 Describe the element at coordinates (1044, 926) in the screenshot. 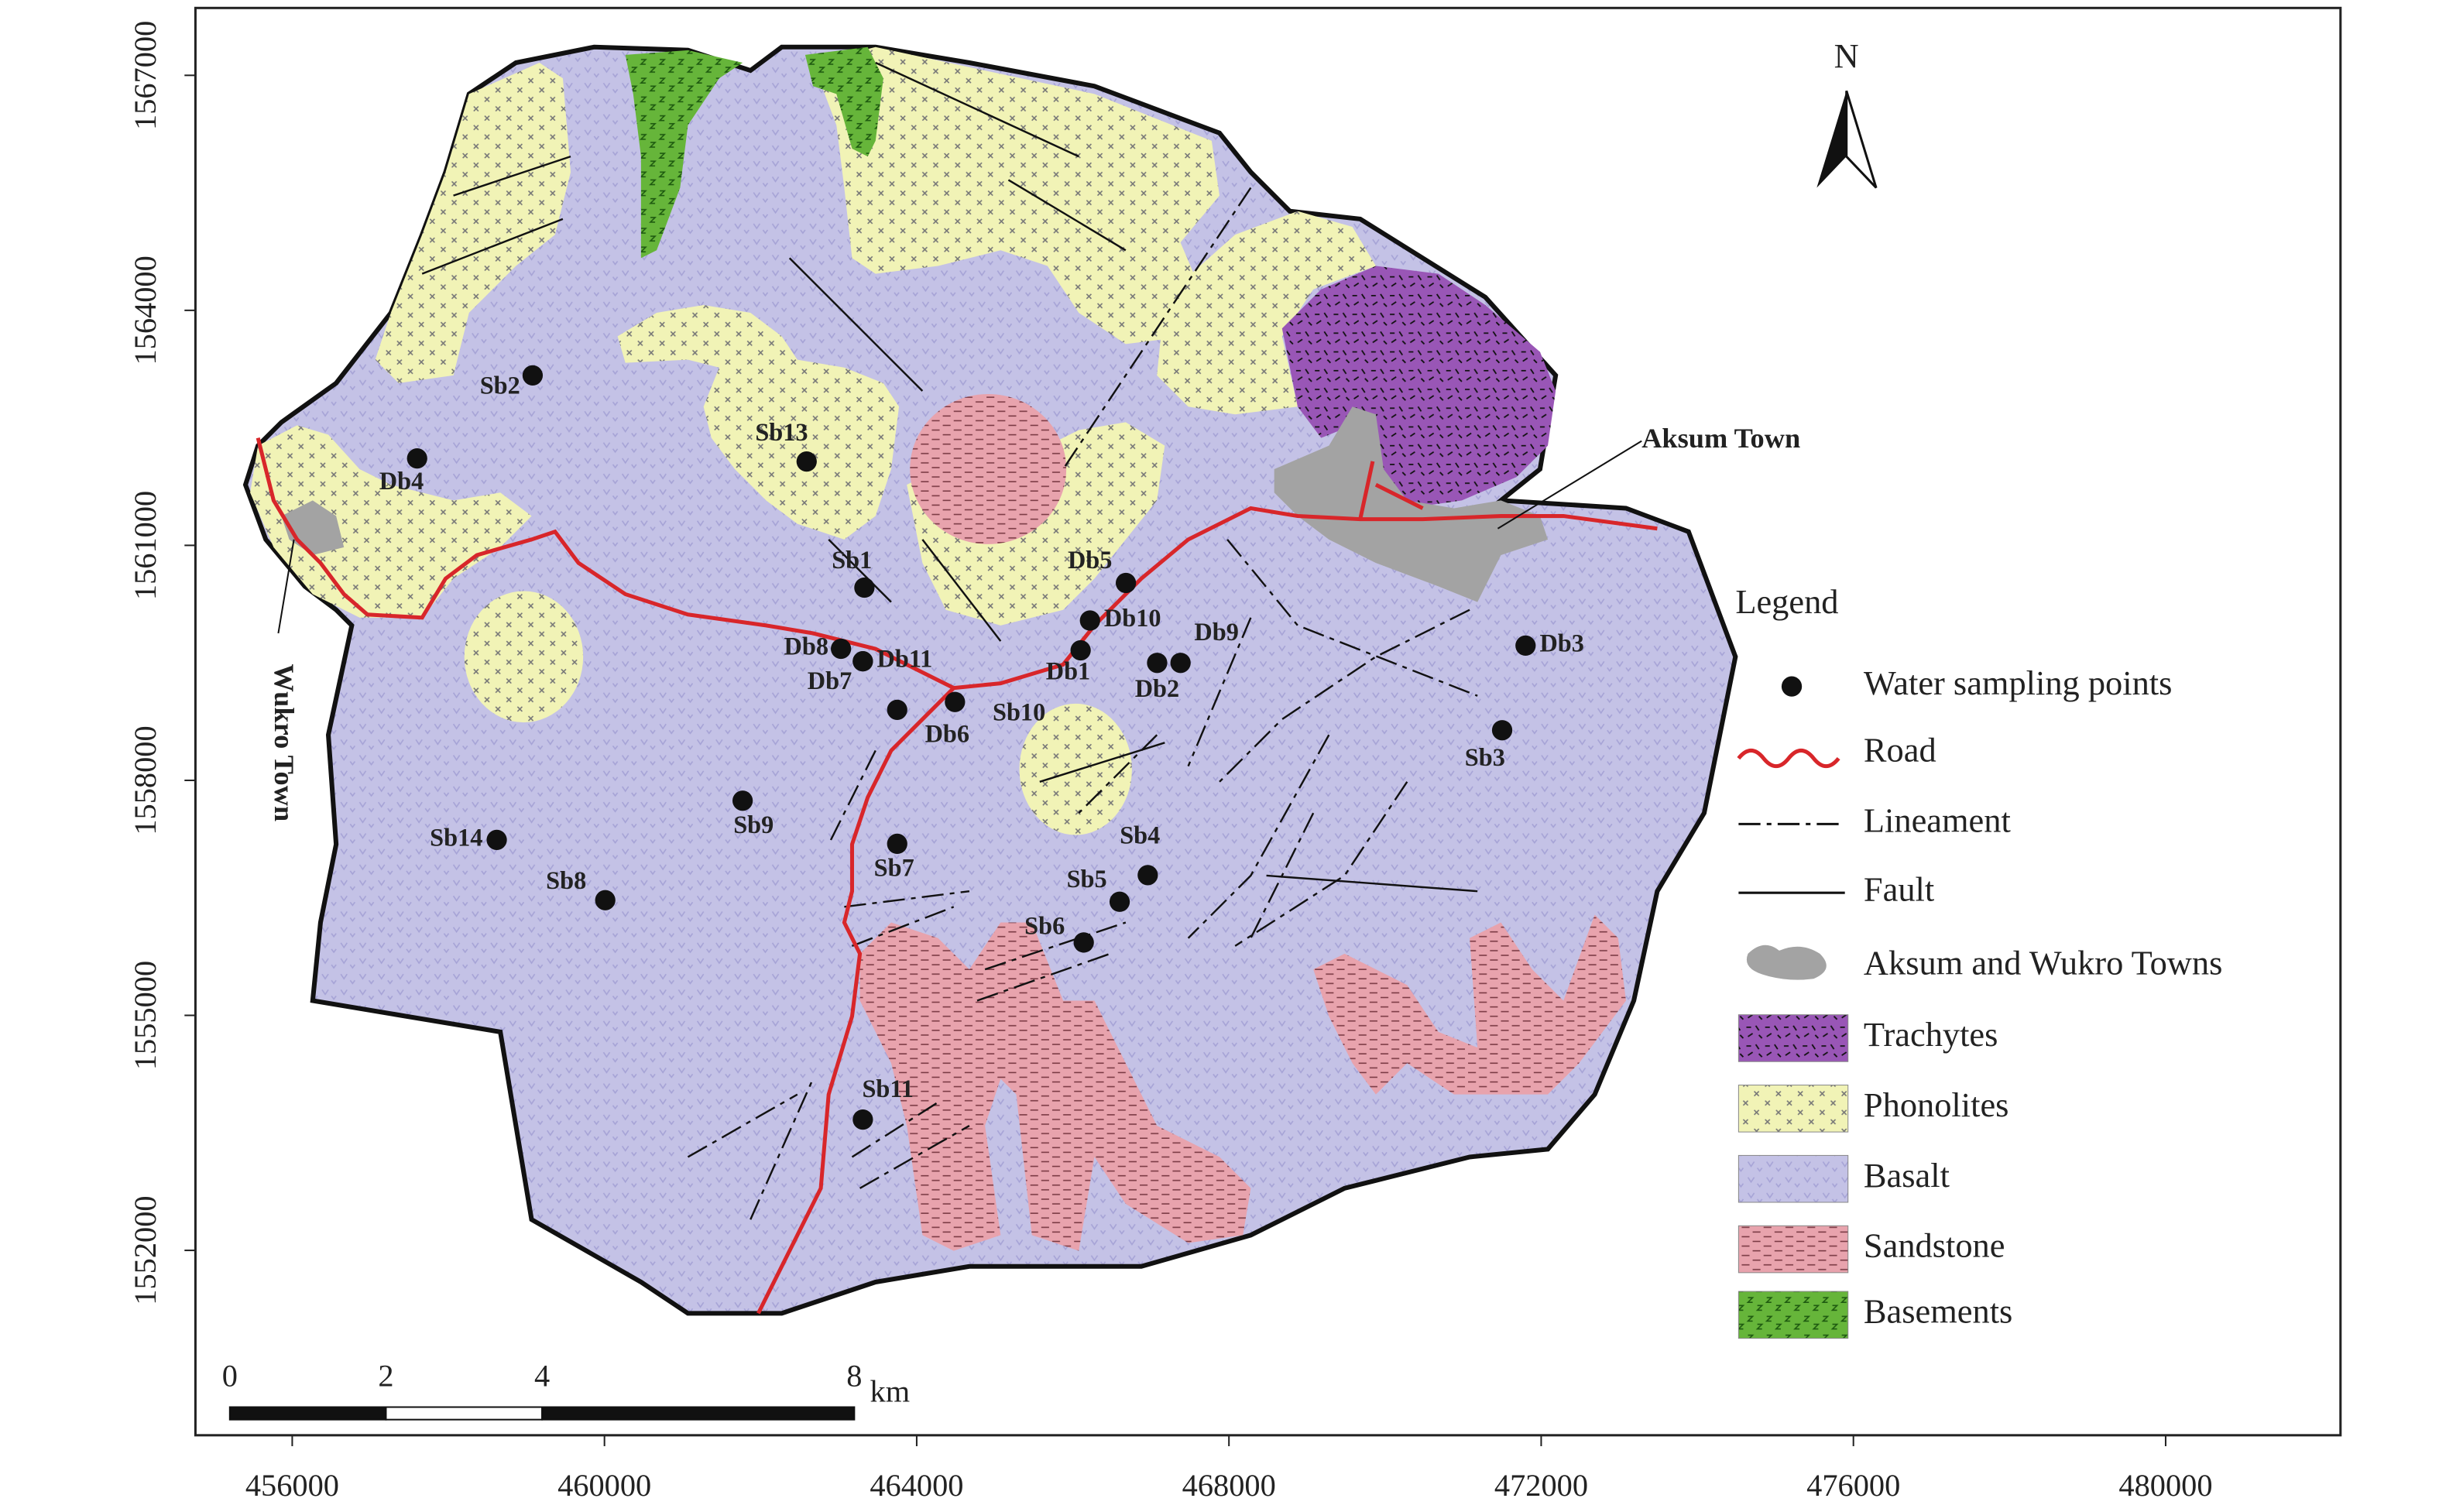

I see `point-label: Sb6` at that location.